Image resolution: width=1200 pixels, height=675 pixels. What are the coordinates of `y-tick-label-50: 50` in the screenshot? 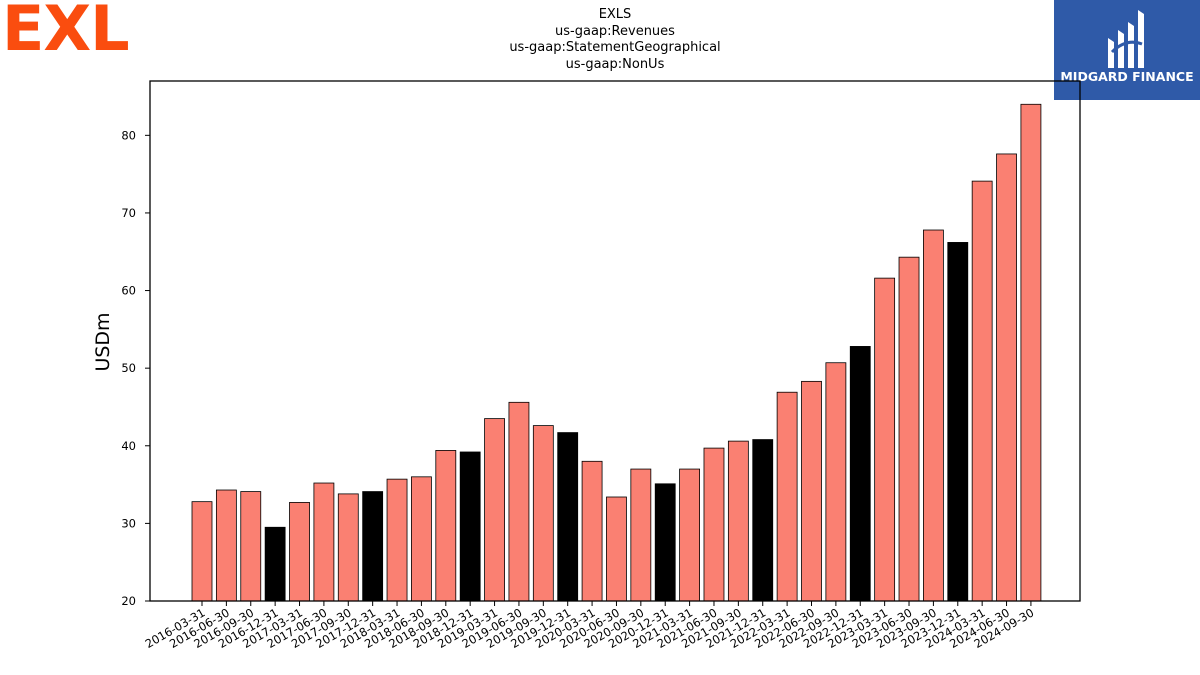 It's located at (128, 368).